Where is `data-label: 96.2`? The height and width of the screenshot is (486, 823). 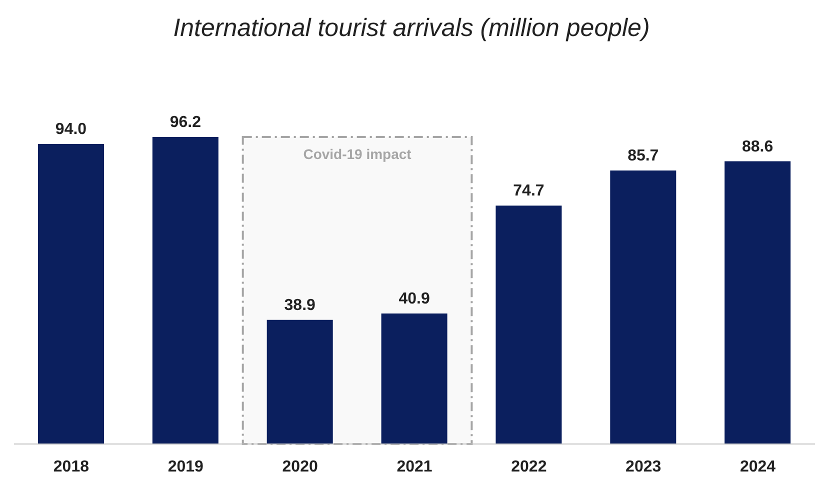 data-label: 96.2 is located at coordinates (186, 122).